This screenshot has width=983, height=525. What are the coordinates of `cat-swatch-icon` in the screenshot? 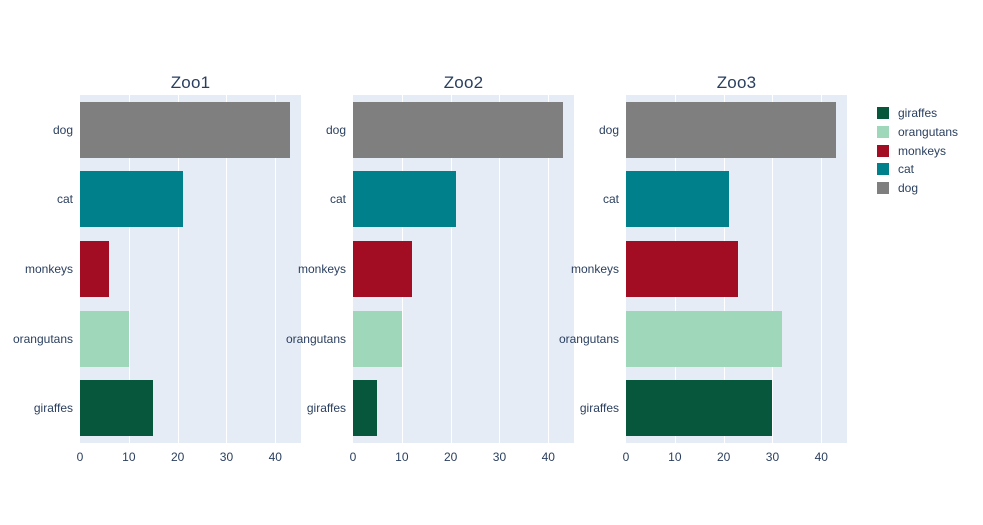 It's located at (883, 169).